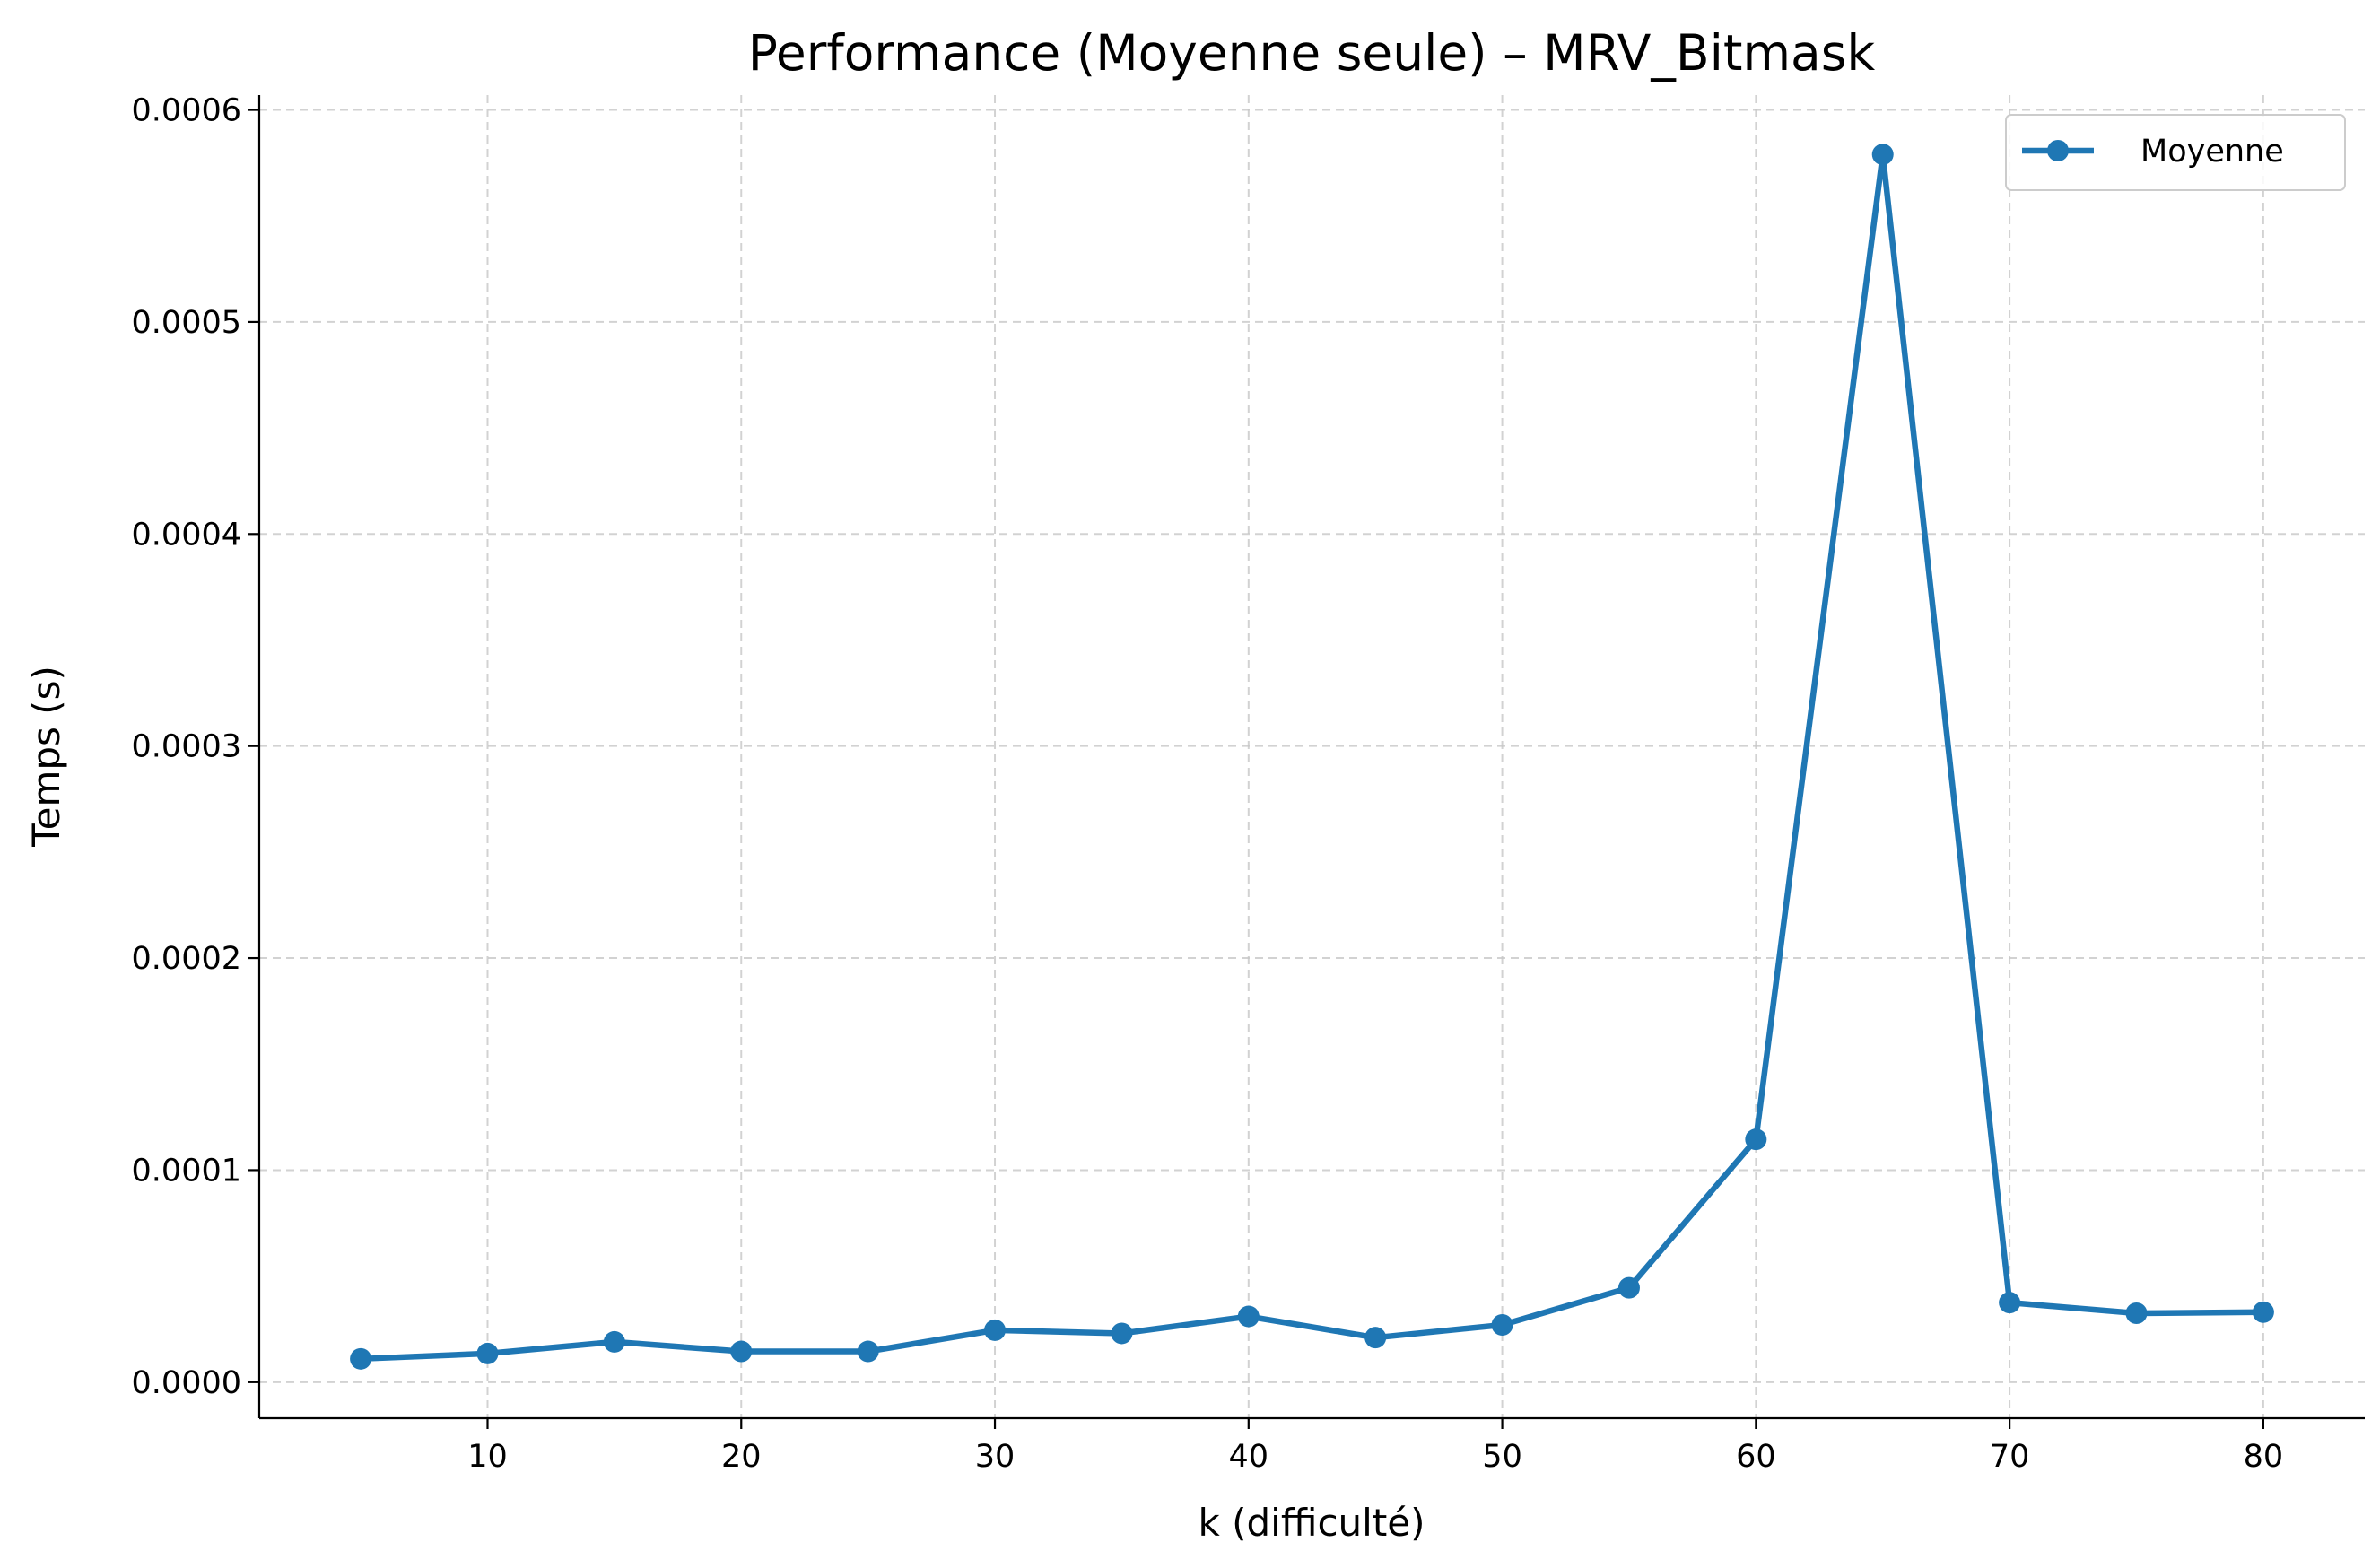 This screenshot has width=2380, height=1568. What do you see at coordinates (1311, 1523) in the screenshot?
I see `x-axis-label: k (difficulté)` at bounding box center [1311, 1523].